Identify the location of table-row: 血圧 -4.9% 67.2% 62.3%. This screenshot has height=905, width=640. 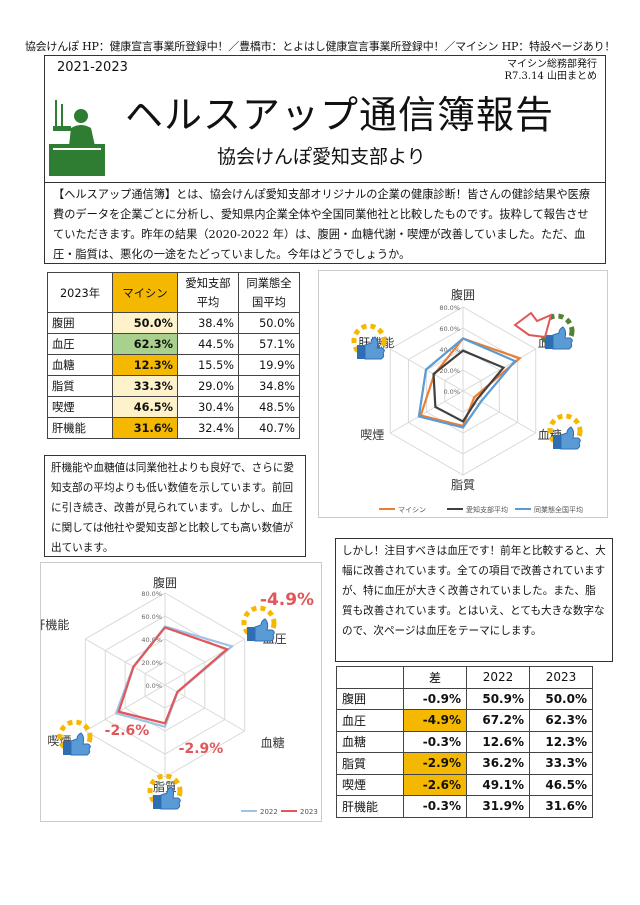
(464, 720).